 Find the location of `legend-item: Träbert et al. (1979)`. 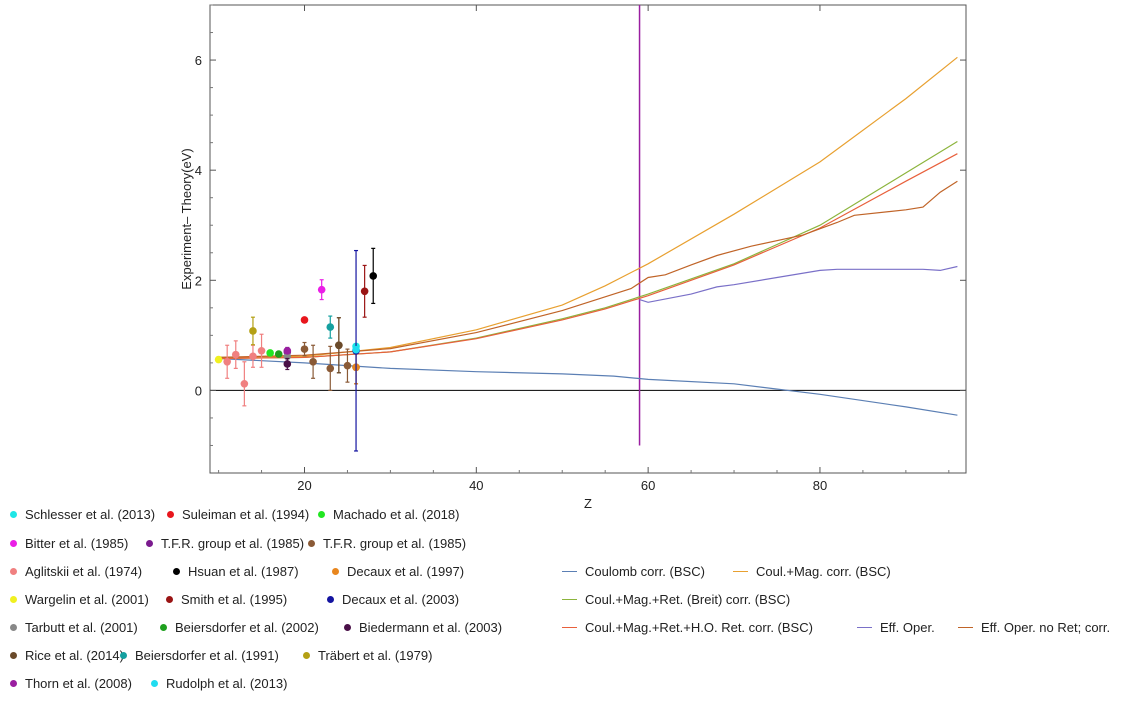

legend-item: Träbert et al. (1979) is located at coordinates (367, 655).